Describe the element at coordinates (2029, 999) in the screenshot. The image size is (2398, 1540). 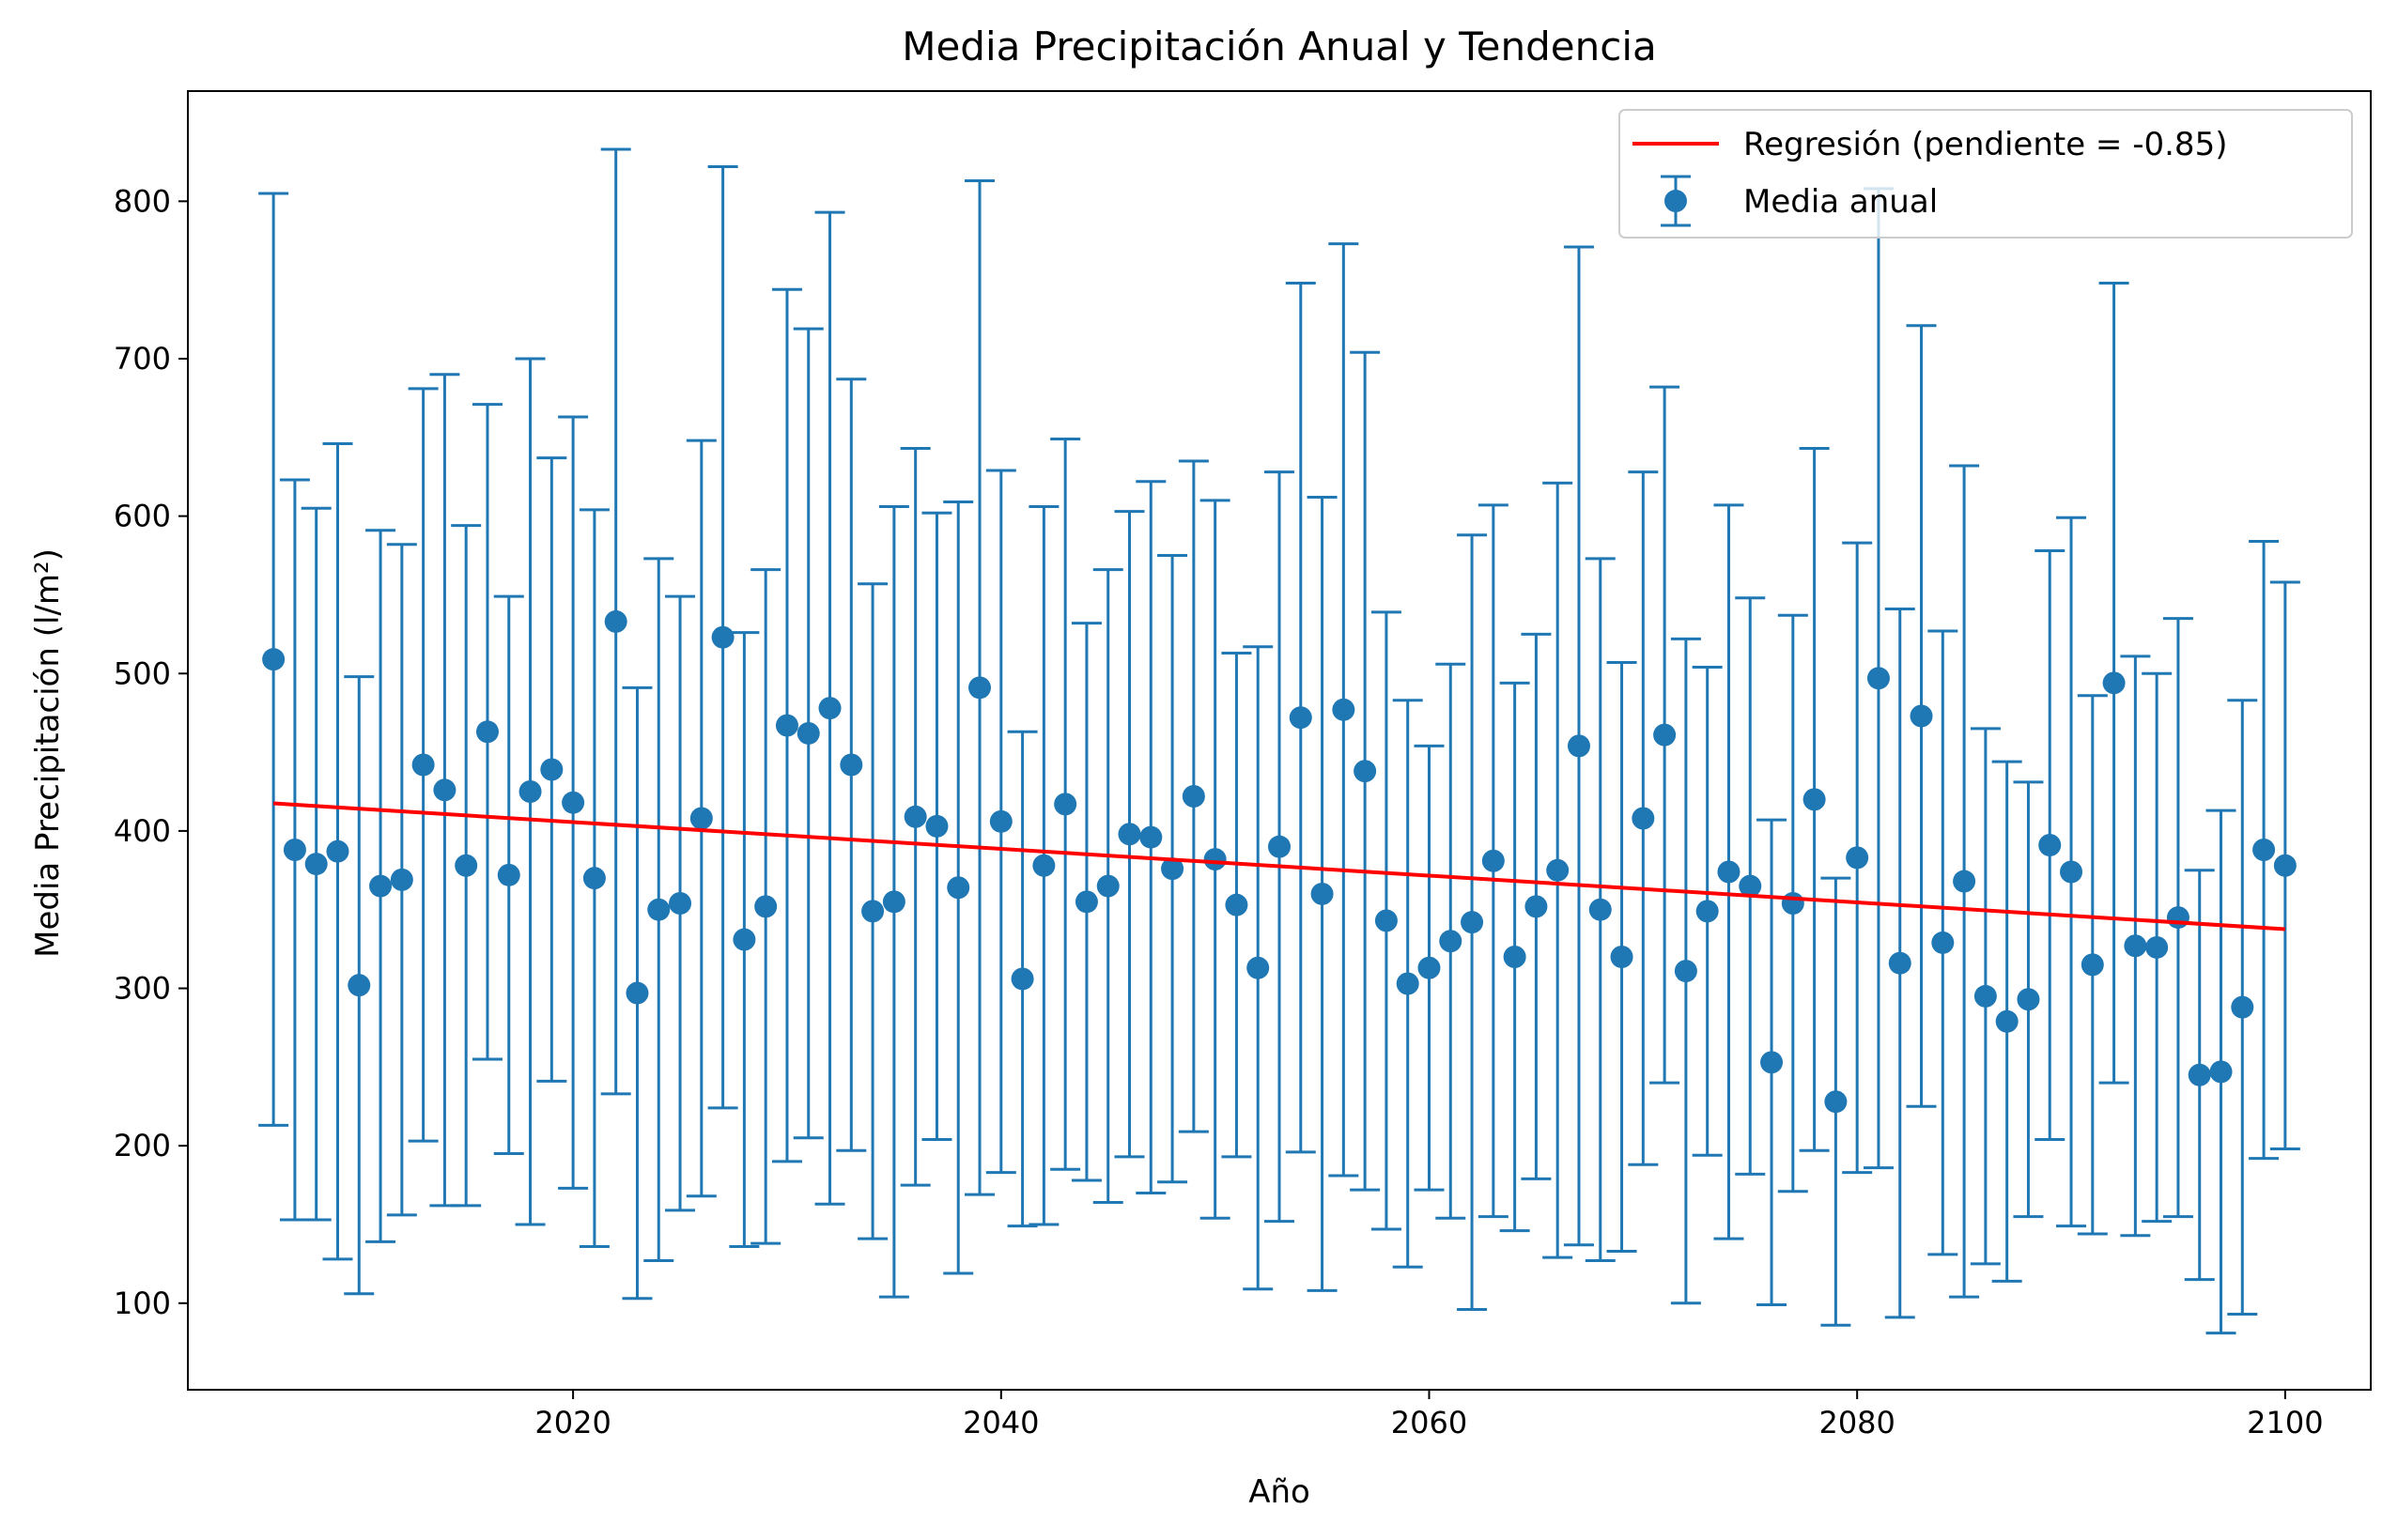
I see `data-point-2088` at that location.